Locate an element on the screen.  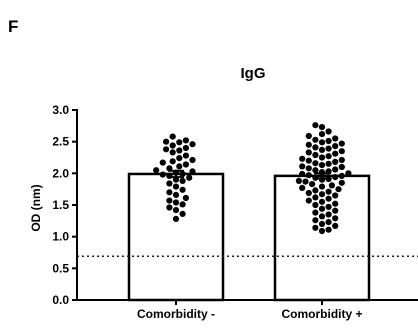
x-tick-label-1: Comorbidity - is located at coordinates (176, 314).